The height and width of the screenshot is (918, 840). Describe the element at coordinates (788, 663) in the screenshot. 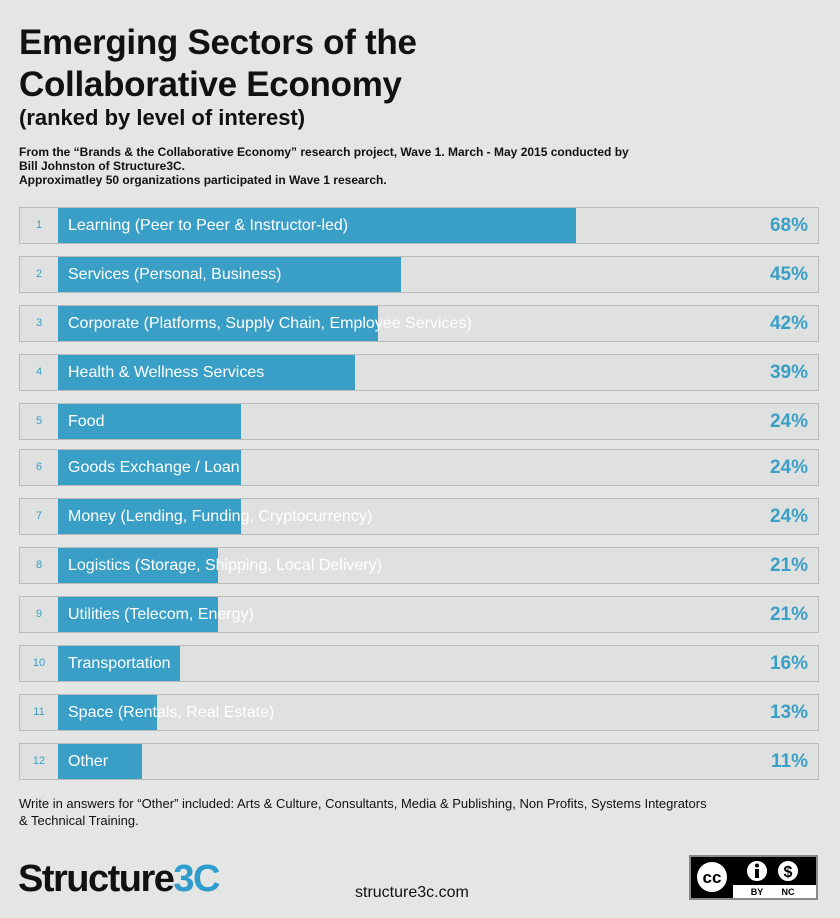

I see `value-label: 16%` at that location.